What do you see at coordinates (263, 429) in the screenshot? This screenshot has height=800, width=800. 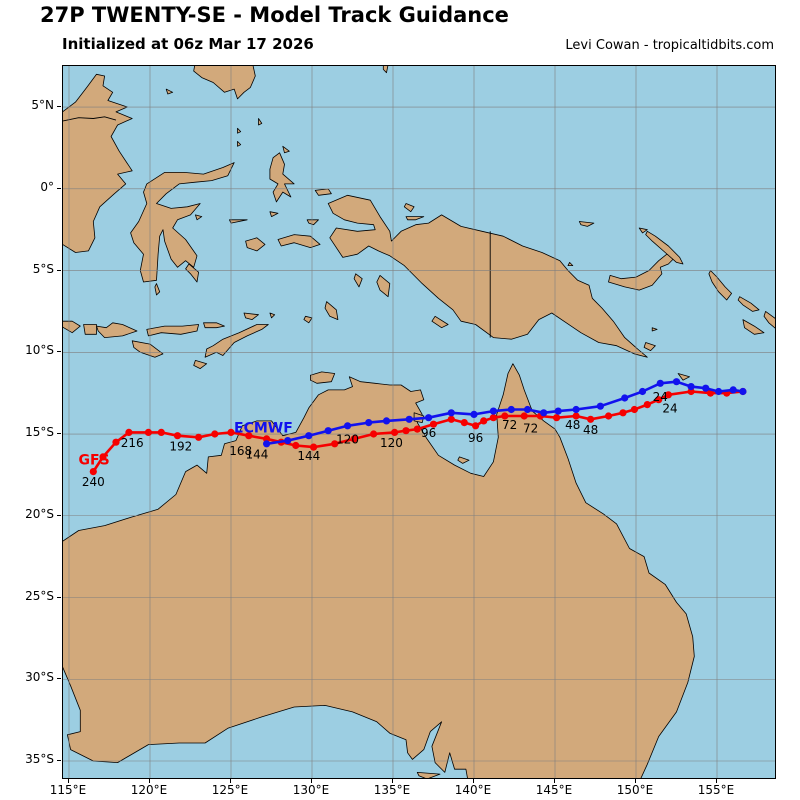 I see `ecmwf-model-label: ECMWF` at bounding box center [263, 429].